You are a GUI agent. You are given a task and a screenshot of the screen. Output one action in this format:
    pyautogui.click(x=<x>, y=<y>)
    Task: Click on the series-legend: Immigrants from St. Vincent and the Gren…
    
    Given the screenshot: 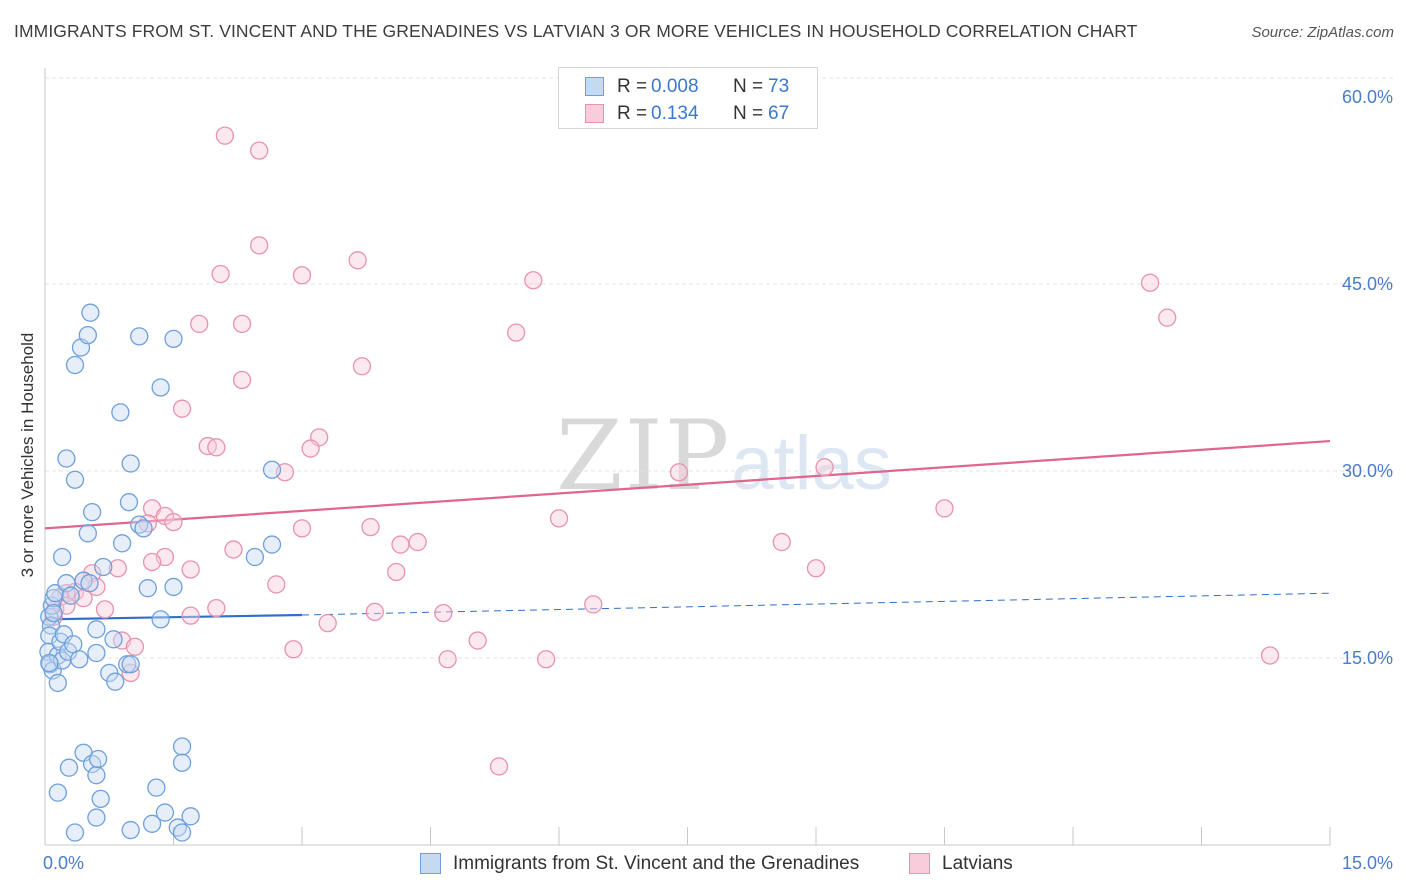 What is the action you would take?
    pyautogui.click(x=703, y=864)
    